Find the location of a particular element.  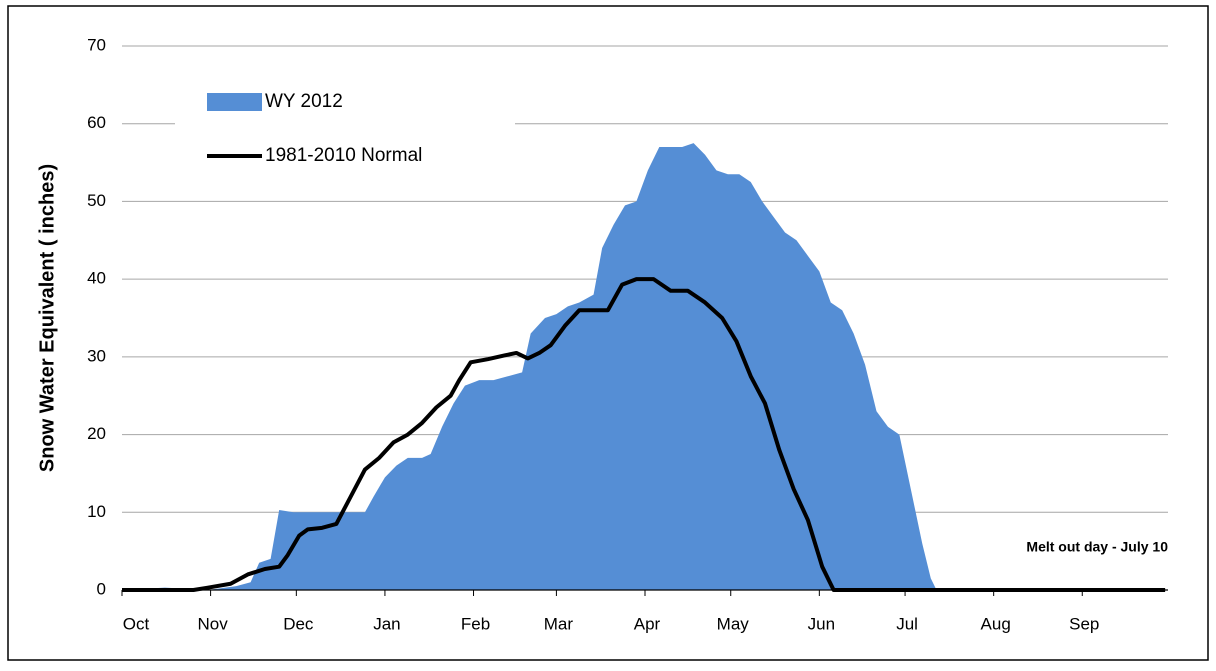

x-tick-label: Aug is located at coordinates (996, 623).